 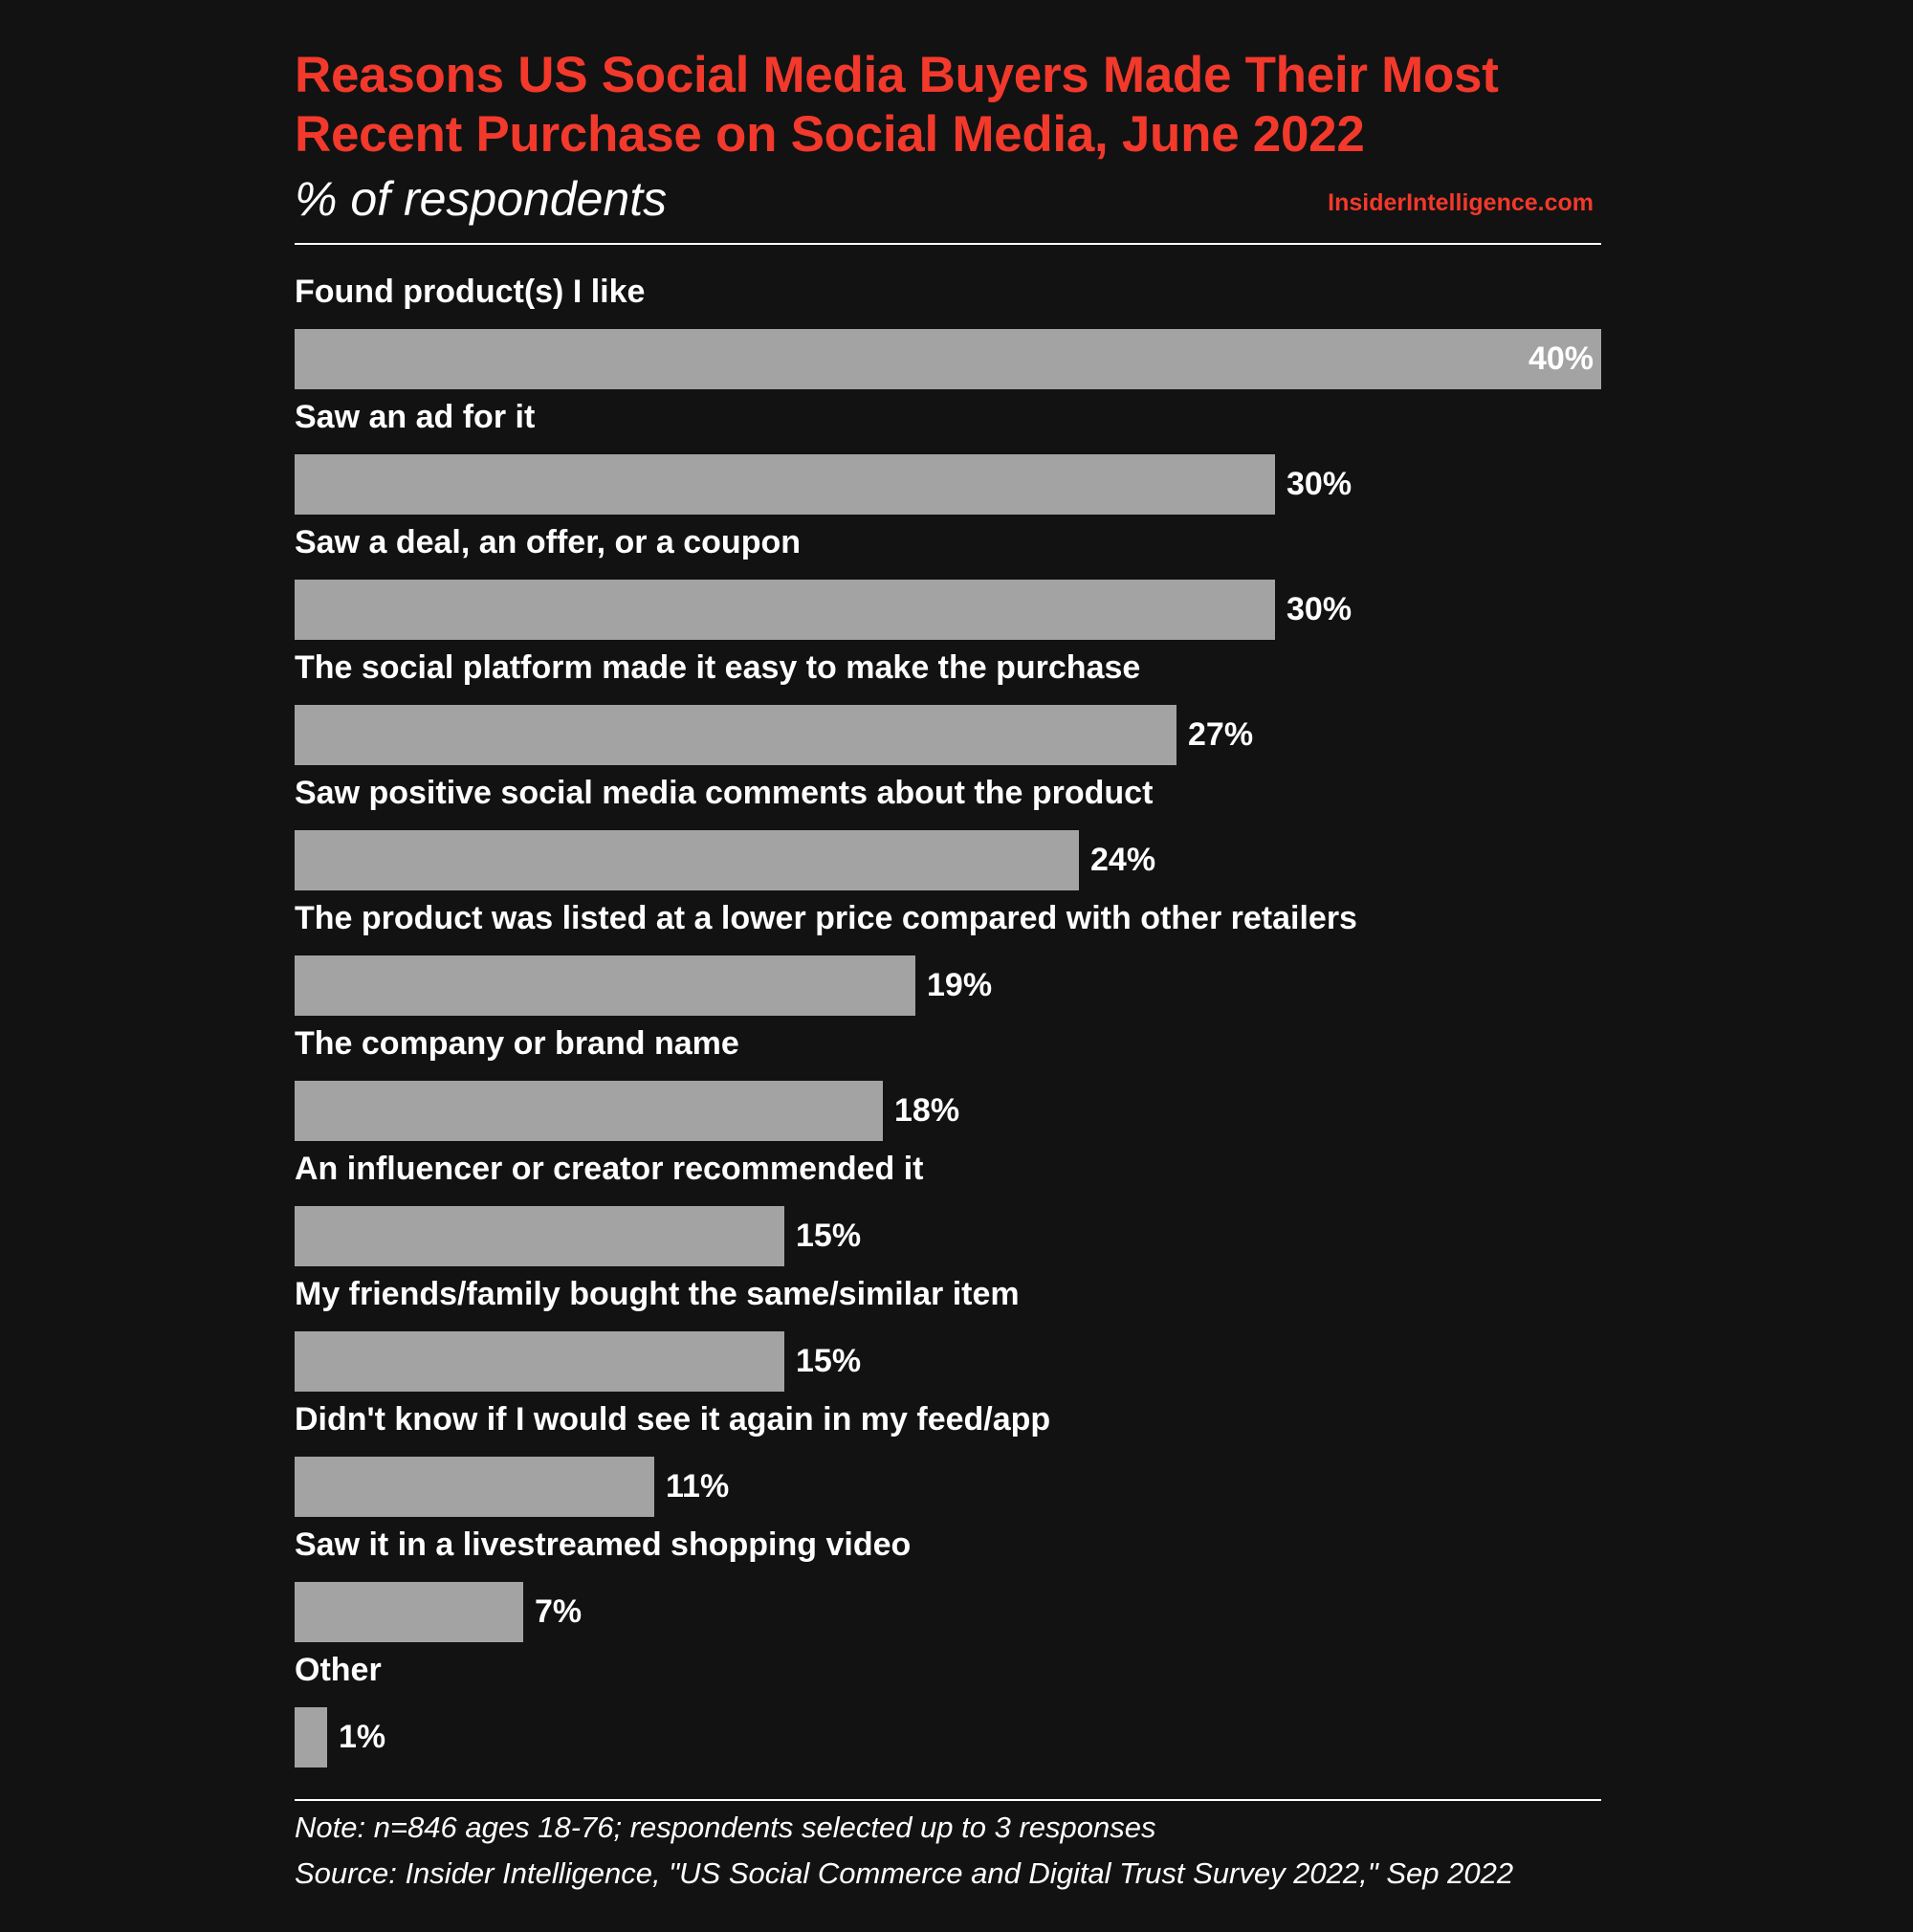 What do you see at coordinates (517, 1043) in the screenshot?
I see `bar-label: The company or brand name` at bounding box center [517, 1043].